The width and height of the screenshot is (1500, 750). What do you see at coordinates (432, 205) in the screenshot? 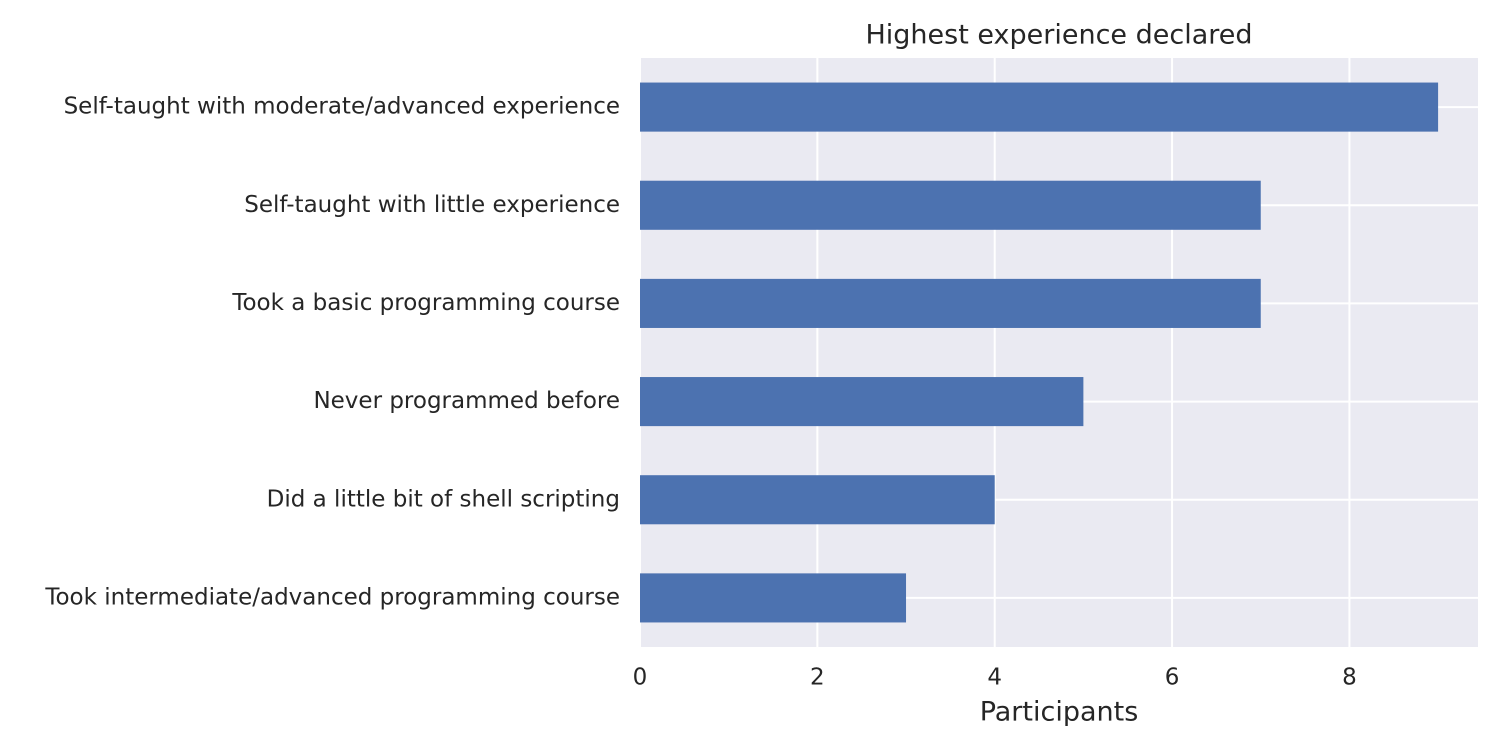
I see `y-tick-label: Self-taught with little experience` at bounding box center [432, 205].